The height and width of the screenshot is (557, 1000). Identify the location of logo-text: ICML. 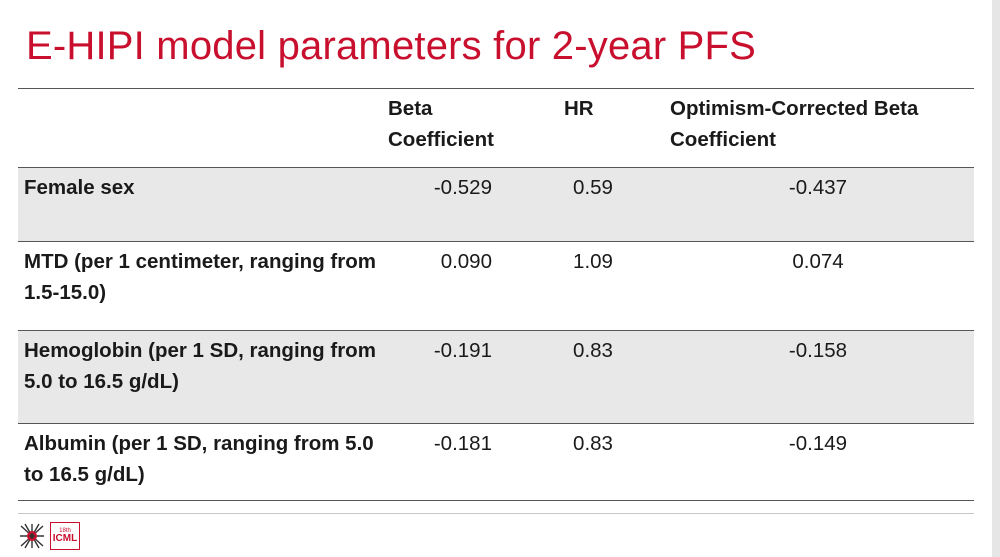
(65, 538).